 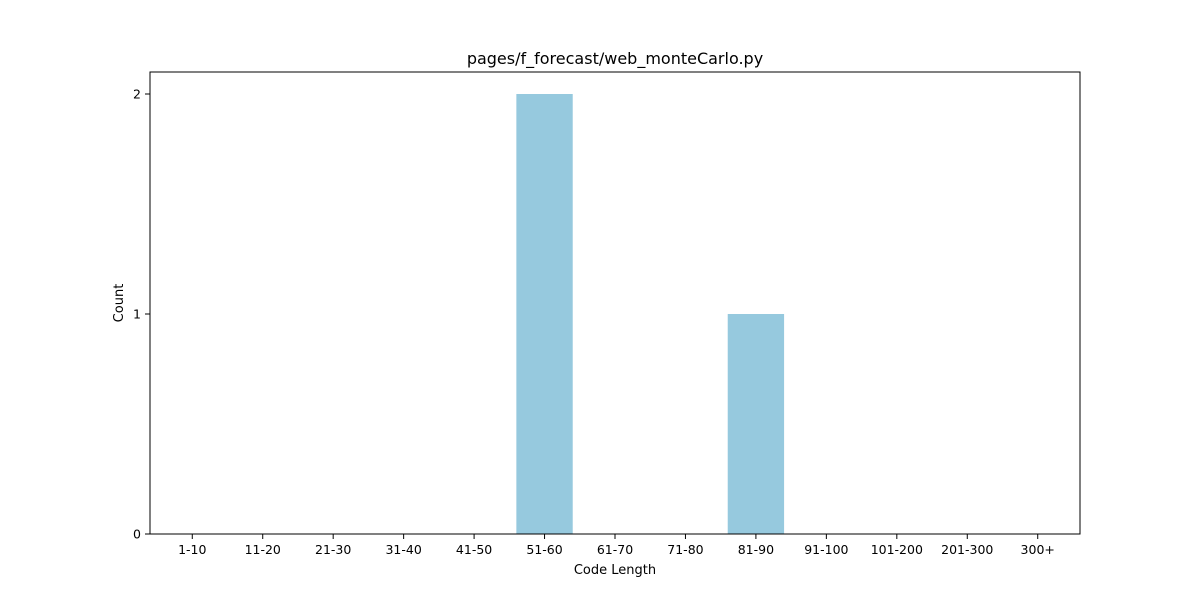 What do you see at coordinates (333, 549) in the screenshot?
I see `x-tick-label: 21-30` at bounding box center [333, 549].